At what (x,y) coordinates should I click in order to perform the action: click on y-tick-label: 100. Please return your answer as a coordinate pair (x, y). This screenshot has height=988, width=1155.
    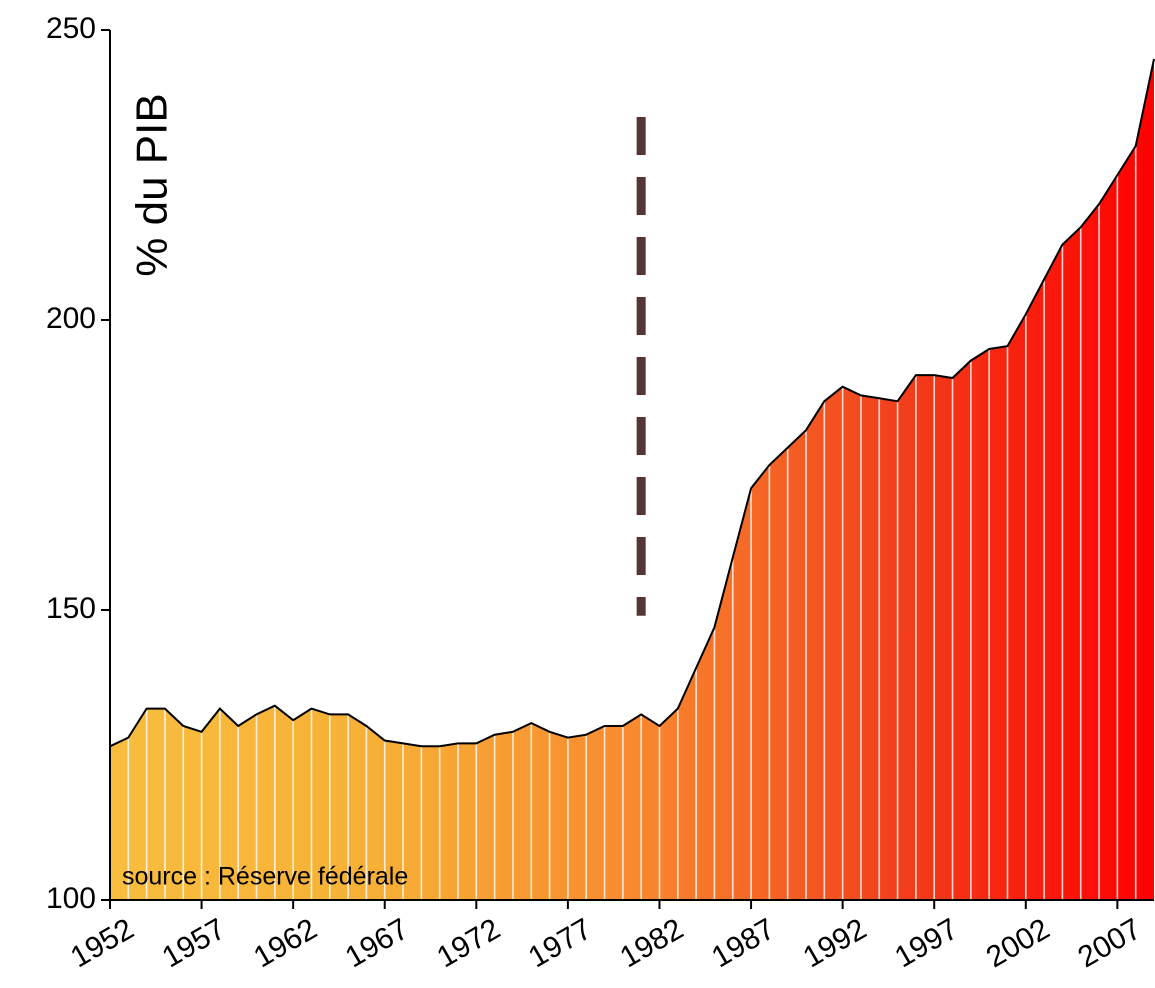
    Looking at the image, I should click on (71, 898).